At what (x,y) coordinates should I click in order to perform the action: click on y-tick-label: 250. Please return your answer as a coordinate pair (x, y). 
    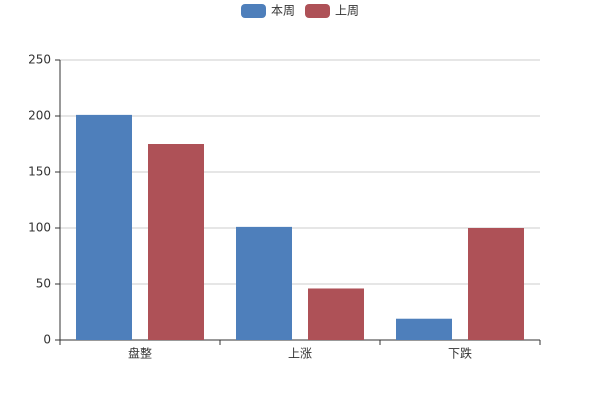
    Looking at the image, I should click on (39, 60).